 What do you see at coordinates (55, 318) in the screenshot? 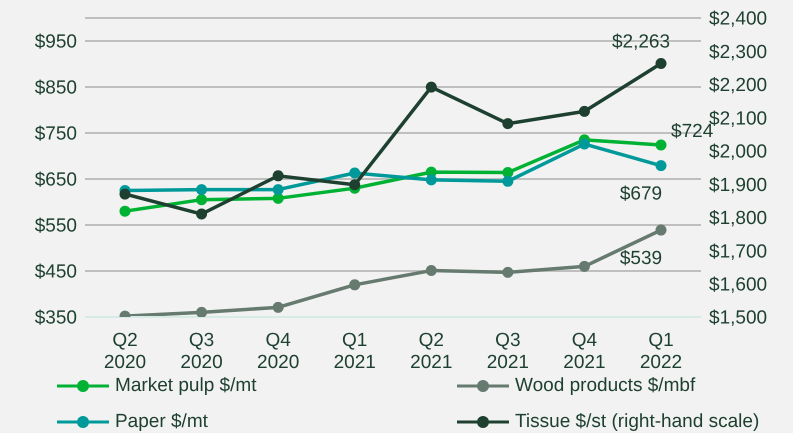
I see `y-tick-label: $350` at bounding box center [55, 318].